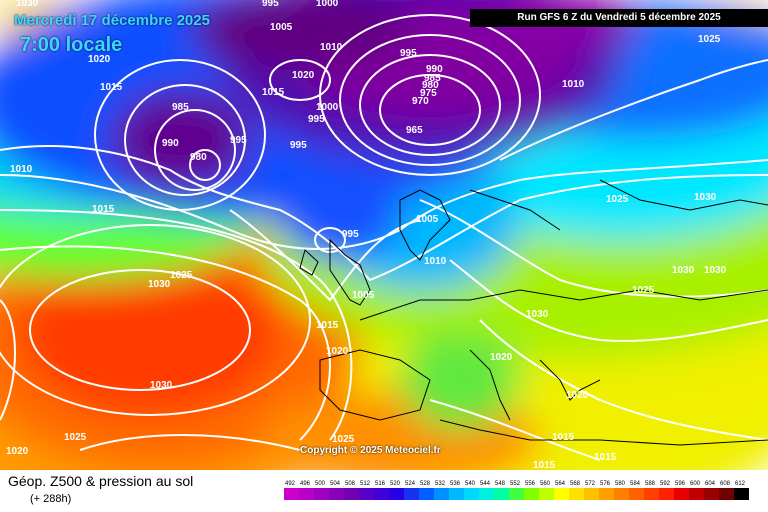 This screenshot has width=768, height=512. I want to click on isobar-label: 980, so click(430, 85).